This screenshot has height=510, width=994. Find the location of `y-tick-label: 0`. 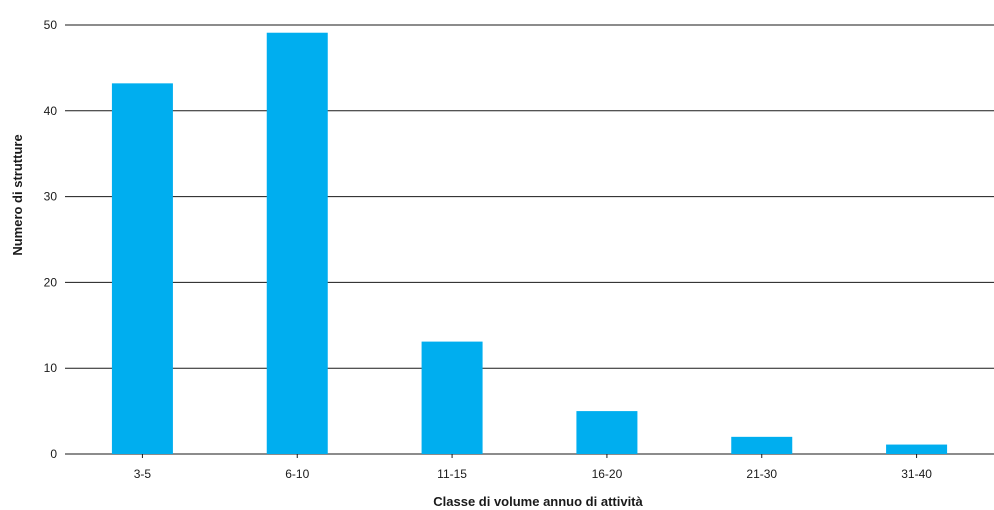

y-tick-label: 0 is located at coordinates (53, 454).